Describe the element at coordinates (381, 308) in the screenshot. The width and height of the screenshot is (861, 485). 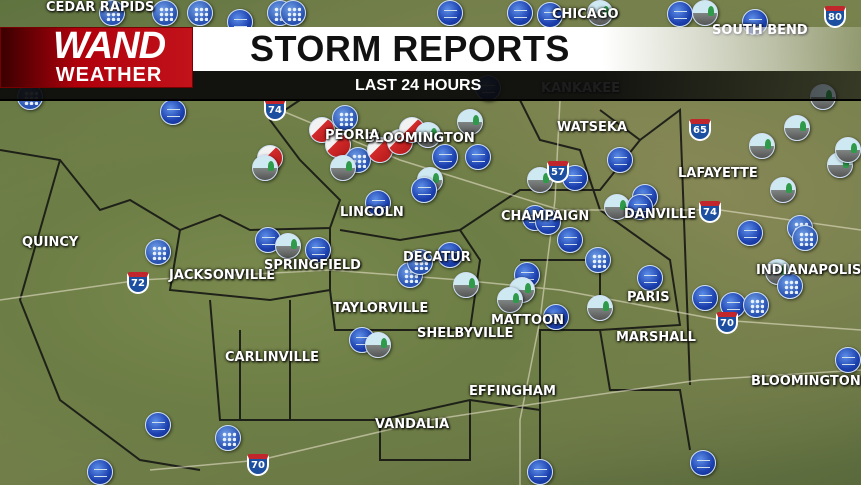
I see `city-label: TAYLORVILLE` at that location.